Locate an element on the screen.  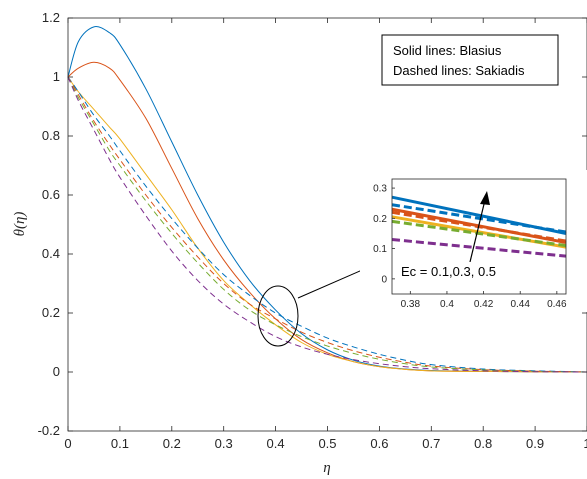
x-tick-label: 0.7 is located at coordinates (431, 443).